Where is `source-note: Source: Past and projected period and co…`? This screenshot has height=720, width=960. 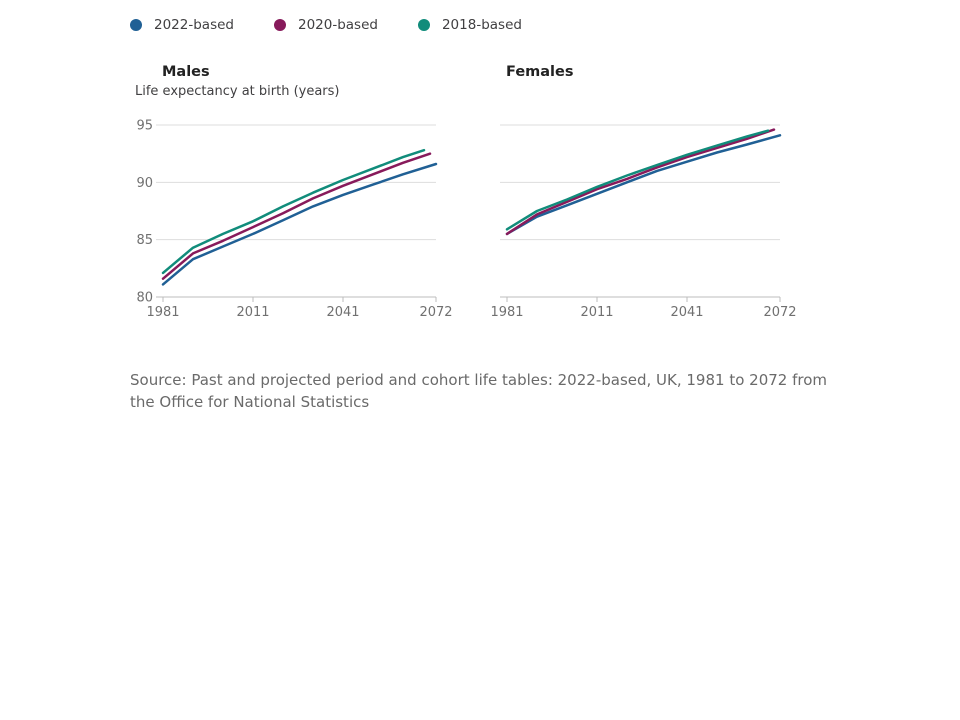
source-note: Source: Past and projected period and co… is located at coordinates (479, 391).